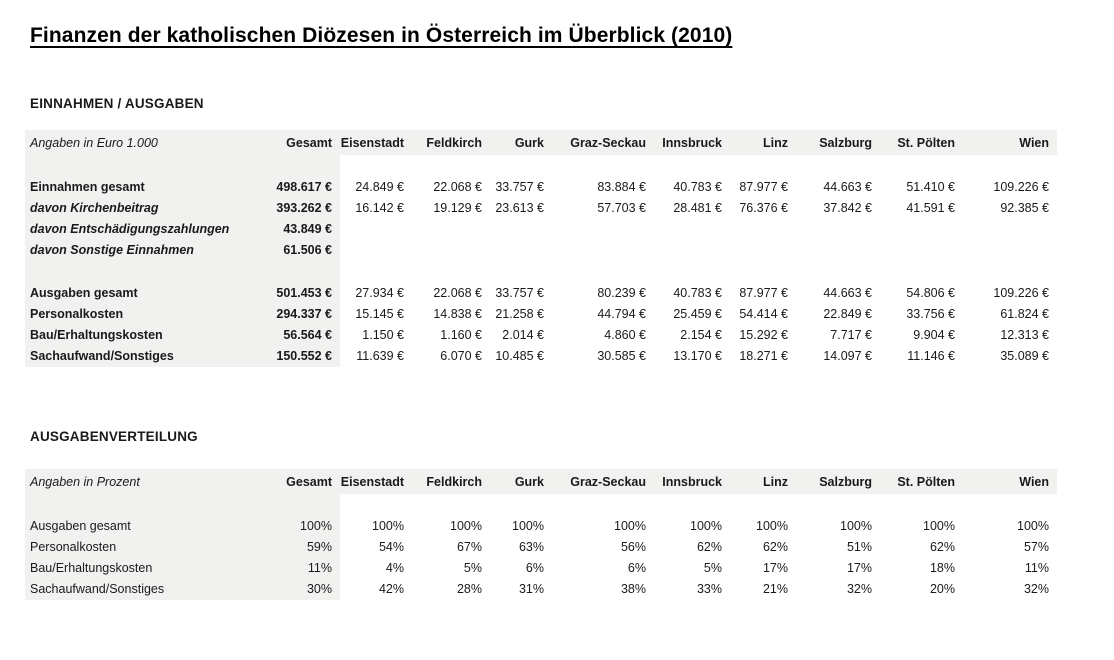 Image resolution: width=1114 pixels, height=660 pixels. Describe the element at coordinates (391, 589) in the screenshot. I see `cell-value: 42%` at that location.